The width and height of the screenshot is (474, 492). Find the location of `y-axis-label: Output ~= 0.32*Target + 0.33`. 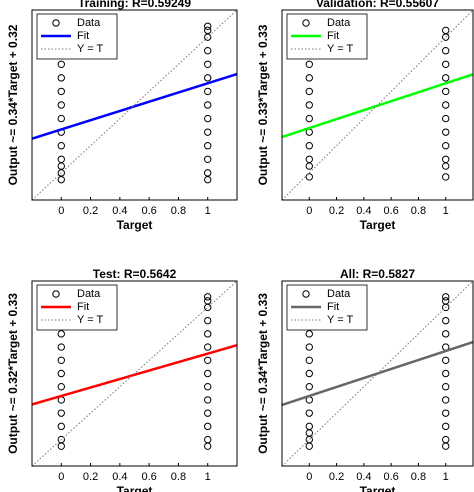

y-axis-label: Output ~= 0.32*Target + 0.33 is located at coordinates (13, 373).